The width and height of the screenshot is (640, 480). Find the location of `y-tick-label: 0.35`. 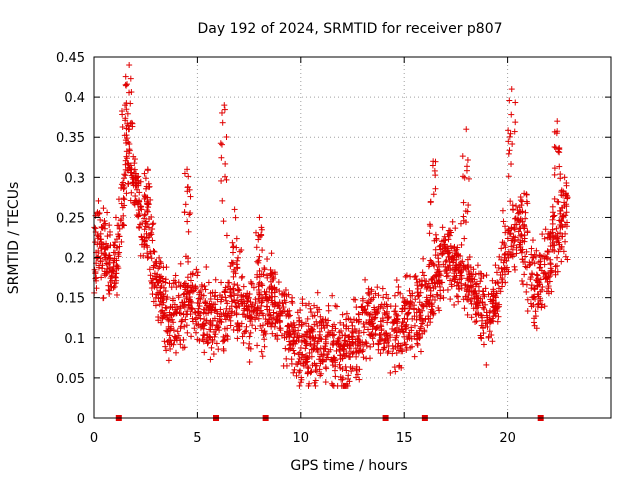

y-tick-label: 0.35 is located at coordinates (70, 138).